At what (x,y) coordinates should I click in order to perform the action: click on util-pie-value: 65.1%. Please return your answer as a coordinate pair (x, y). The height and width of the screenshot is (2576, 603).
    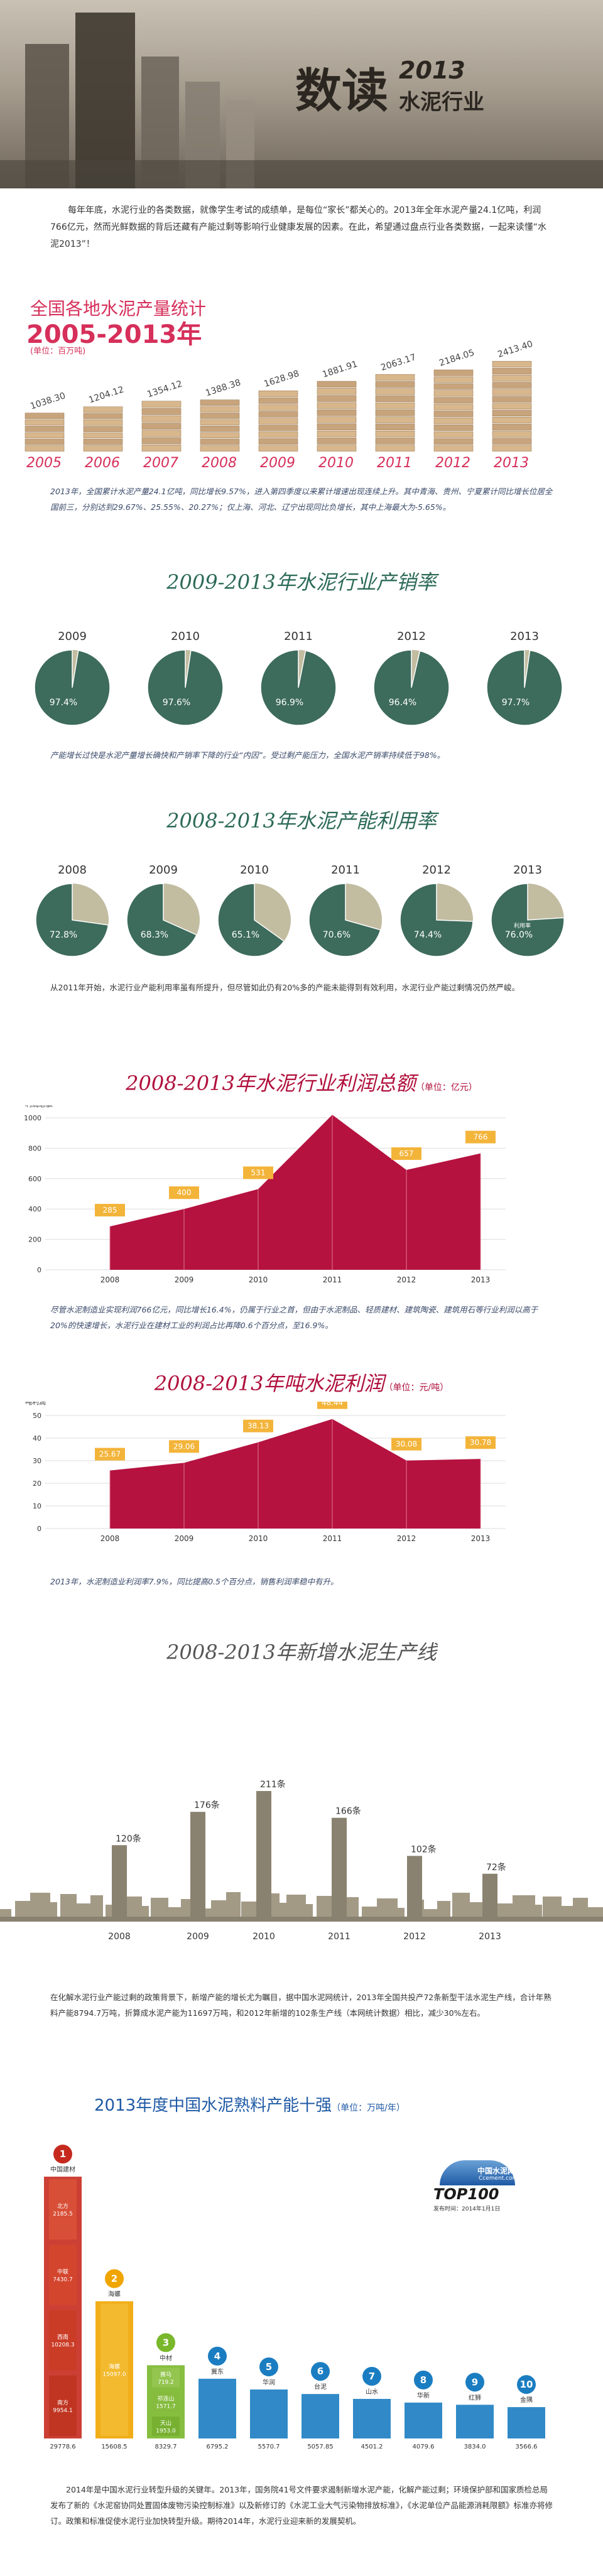
    Looking at the image, I should click on (246, 935).